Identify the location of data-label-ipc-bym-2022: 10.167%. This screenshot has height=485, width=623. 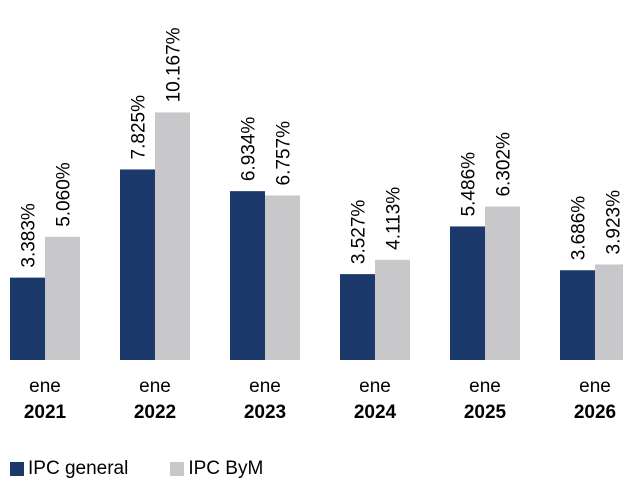
(174, 64).